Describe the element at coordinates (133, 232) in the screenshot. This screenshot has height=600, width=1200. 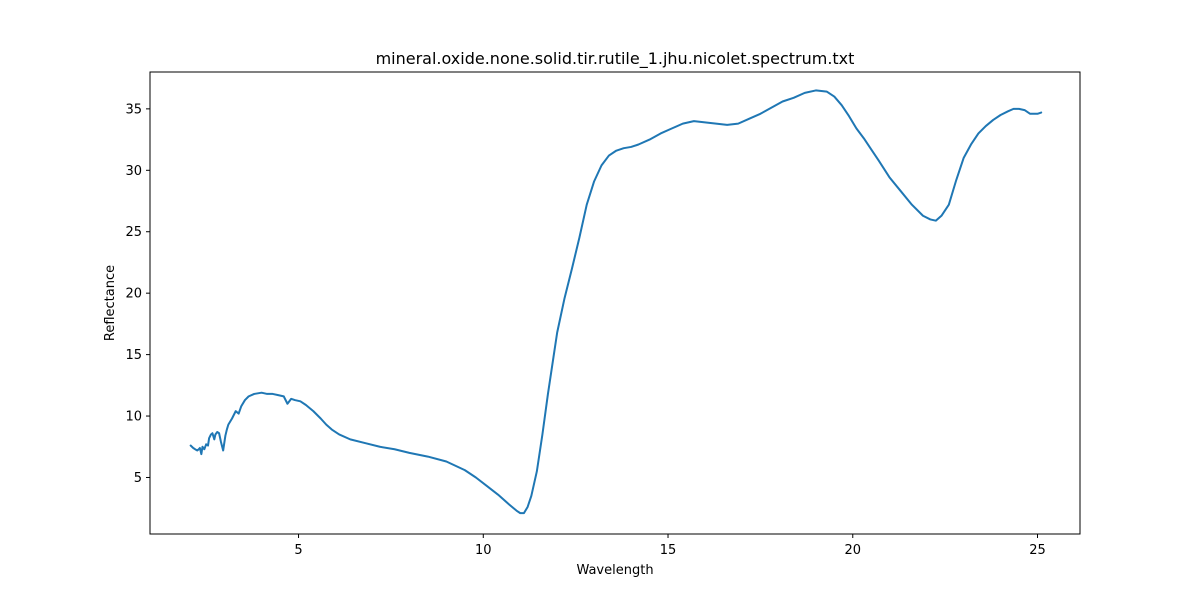
I see `y-tick-label: 25` at that location.